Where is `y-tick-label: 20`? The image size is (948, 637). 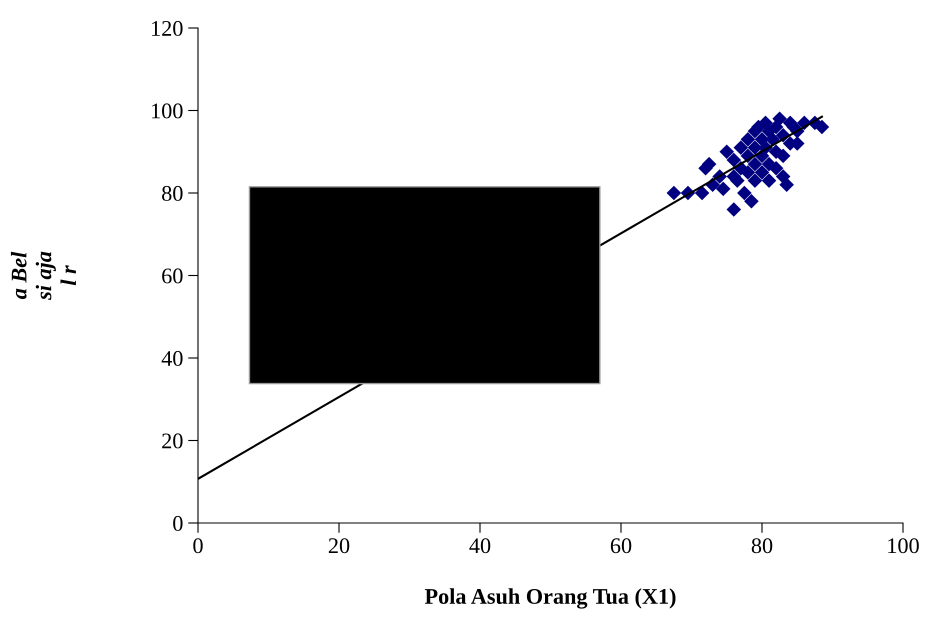
y-tick-label: 20 is located at coordinates (172, 440).